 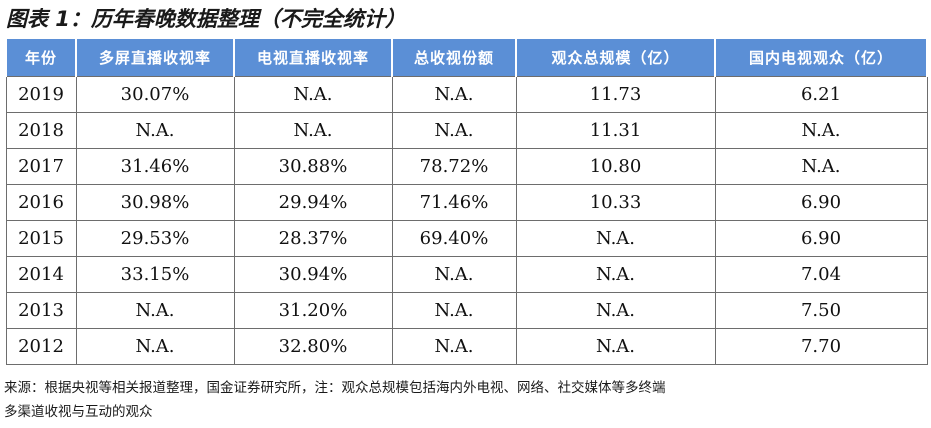 I want to click on header-total-audience: 观众总规模（亿）, so click(x=615, y=58).